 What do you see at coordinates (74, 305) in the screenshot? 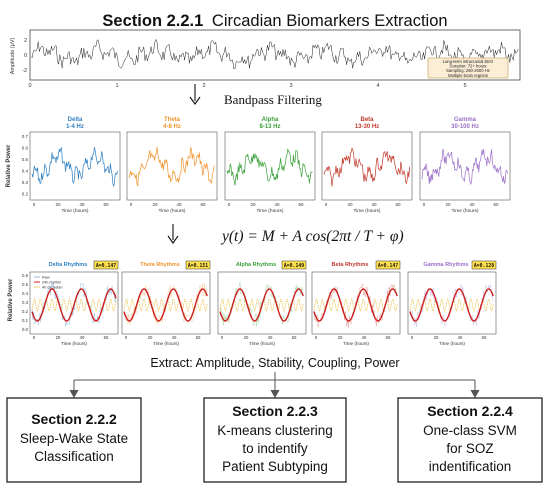
I see `rhythm-24h-fit` at bounding box center [74, 305].